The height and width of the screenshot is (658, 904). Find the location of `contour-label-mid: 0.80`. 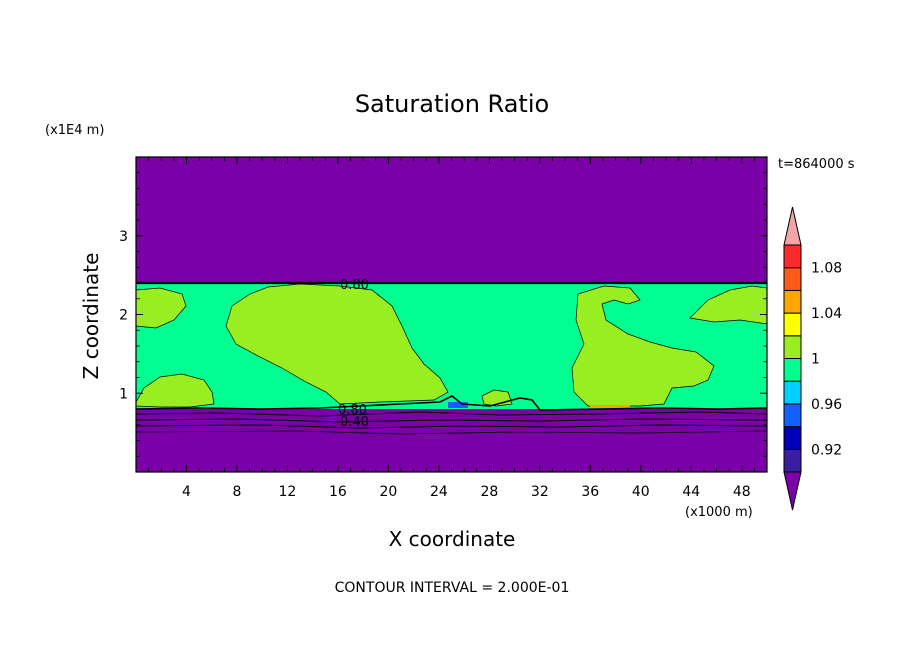

contour-label-mid: 0.80 is located at coordinates (352, 410).